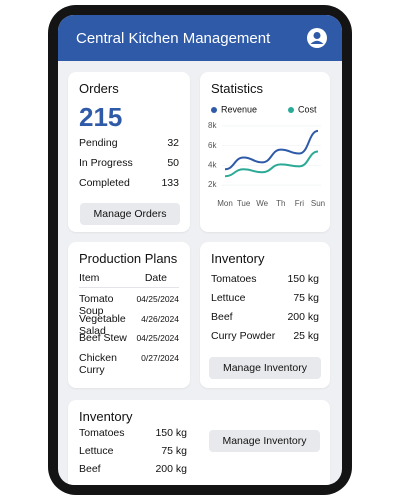 The image size is (400, 500). I want to click on table-header: Item Date, so click(129, 280).